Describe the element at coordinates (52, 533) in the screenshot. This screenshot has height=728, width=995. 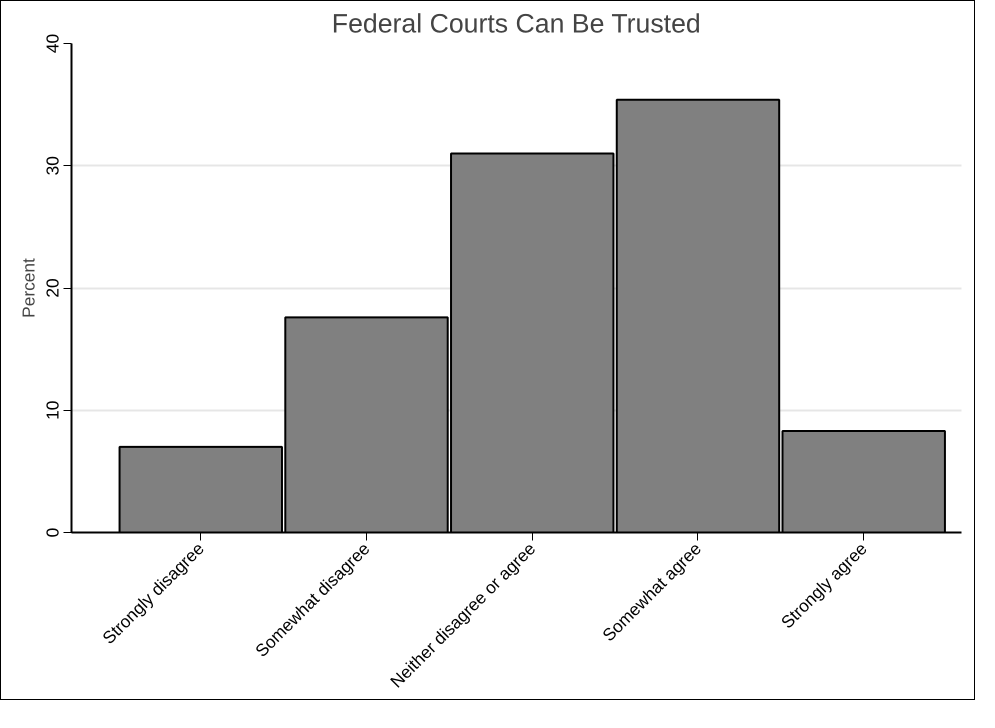
I see `y-tick-label: 0` at that location.